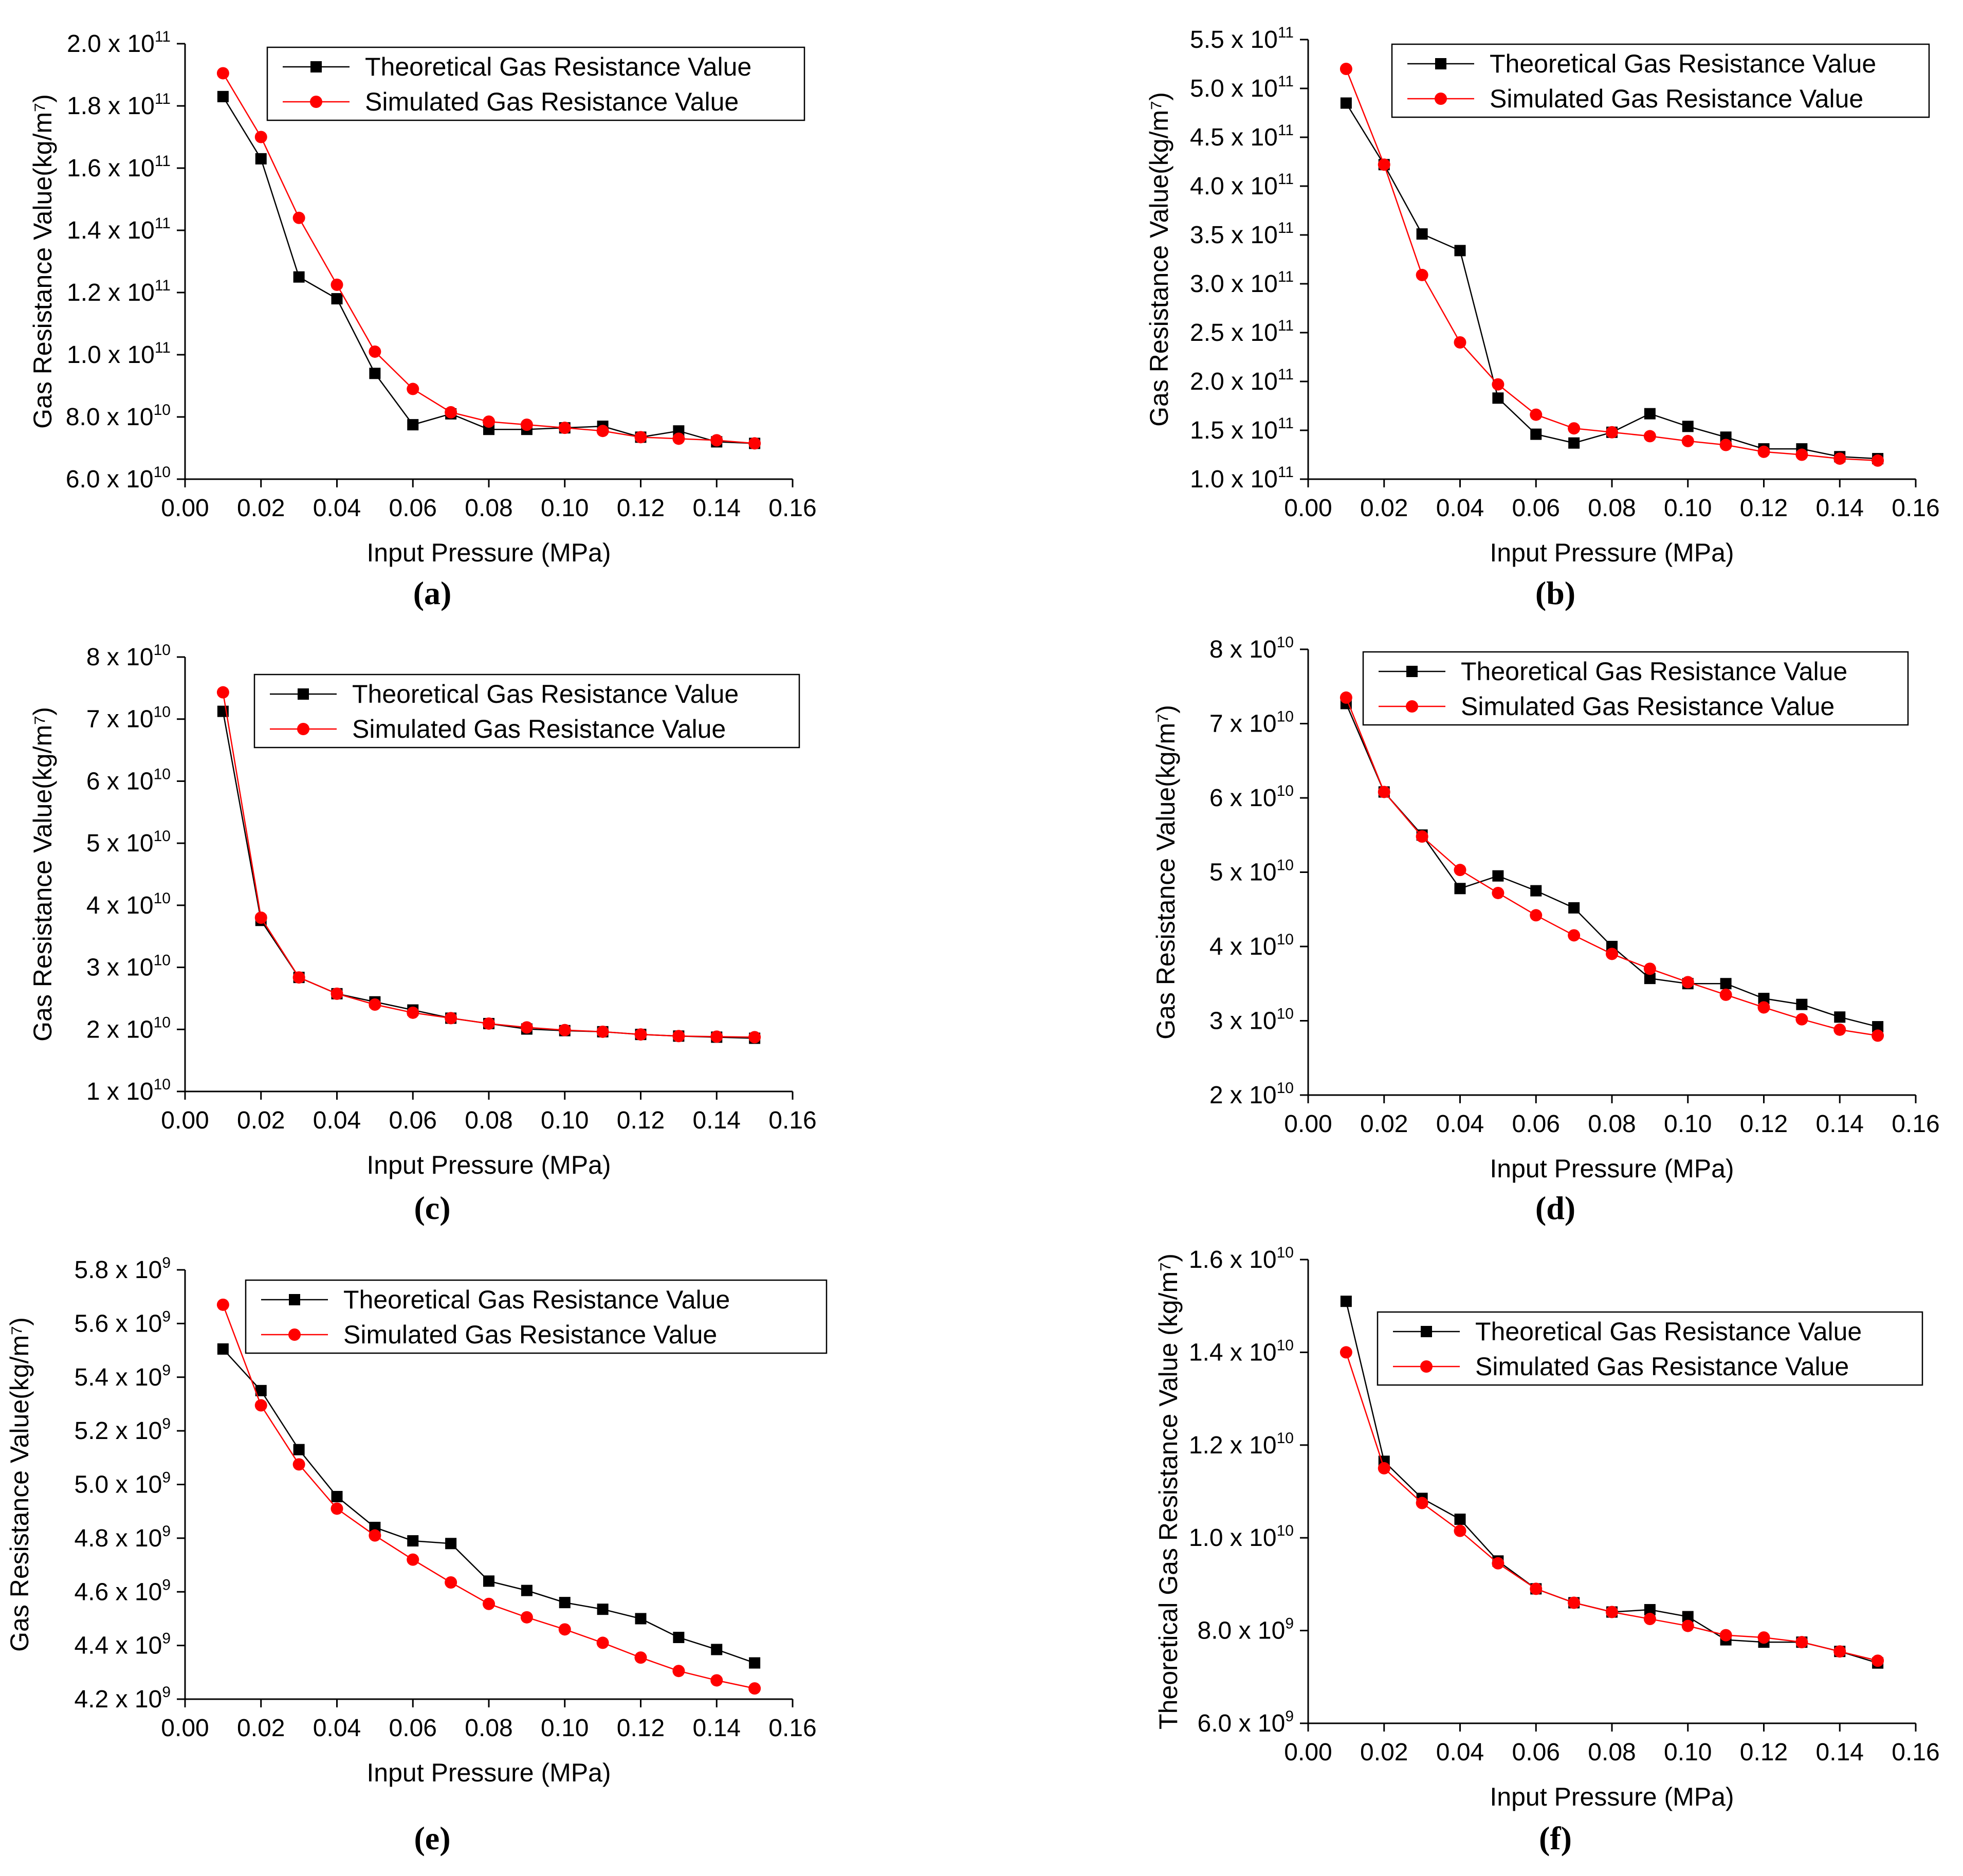  I want to click on y-tick-label: 3.5 x 10¹¹, so click(1242, 234).